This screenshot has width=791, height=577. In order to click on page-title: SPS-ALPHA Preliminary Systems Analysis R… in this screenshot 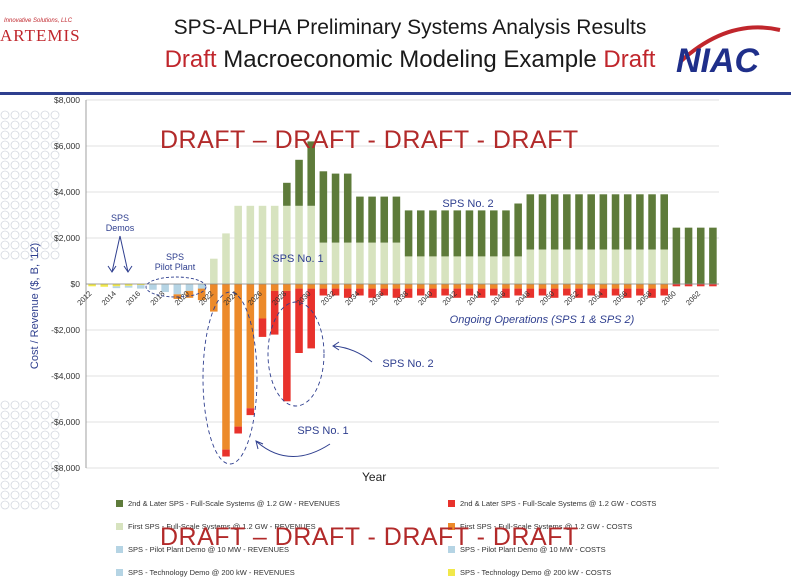, I will do `click(410, 27)`.